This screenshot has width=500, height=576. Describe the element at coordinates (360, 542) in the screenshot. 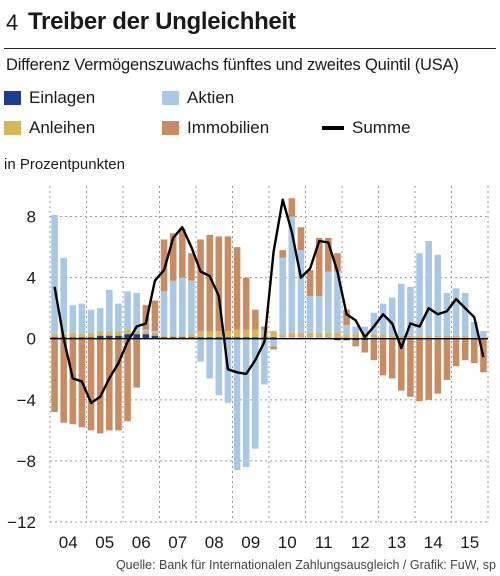

I see `x-year-label: 12` at that location.